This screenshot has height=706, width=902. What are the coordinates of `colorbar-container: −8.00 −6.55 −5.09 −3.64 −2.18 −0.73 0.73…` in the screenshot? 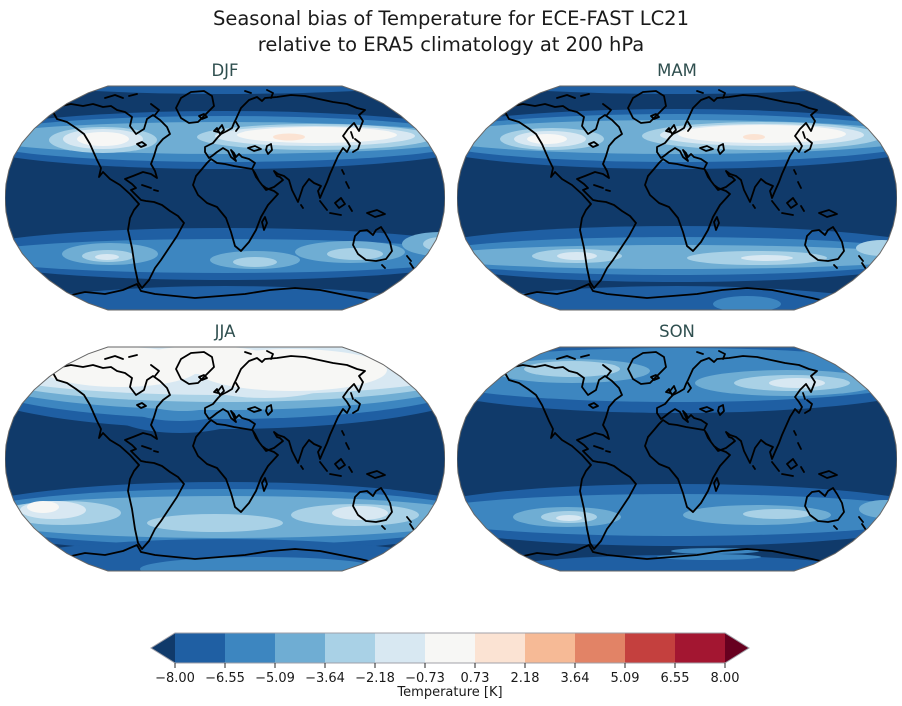 It's located at (451, 665).